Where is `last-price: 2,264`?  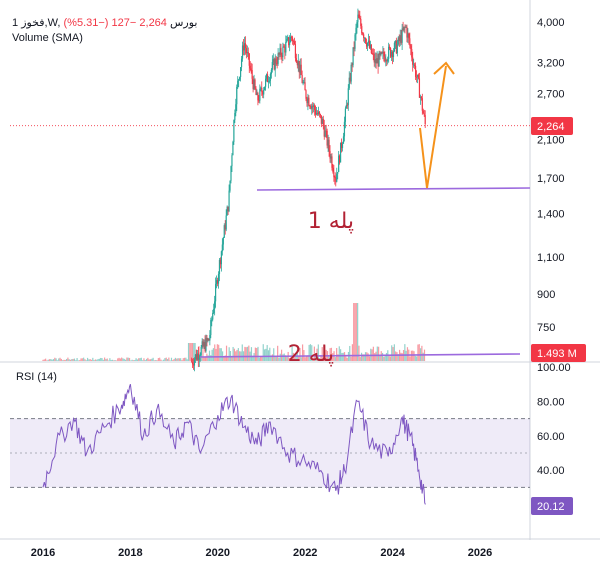 last-price: 2,264 is located at coordinates (153, 23).